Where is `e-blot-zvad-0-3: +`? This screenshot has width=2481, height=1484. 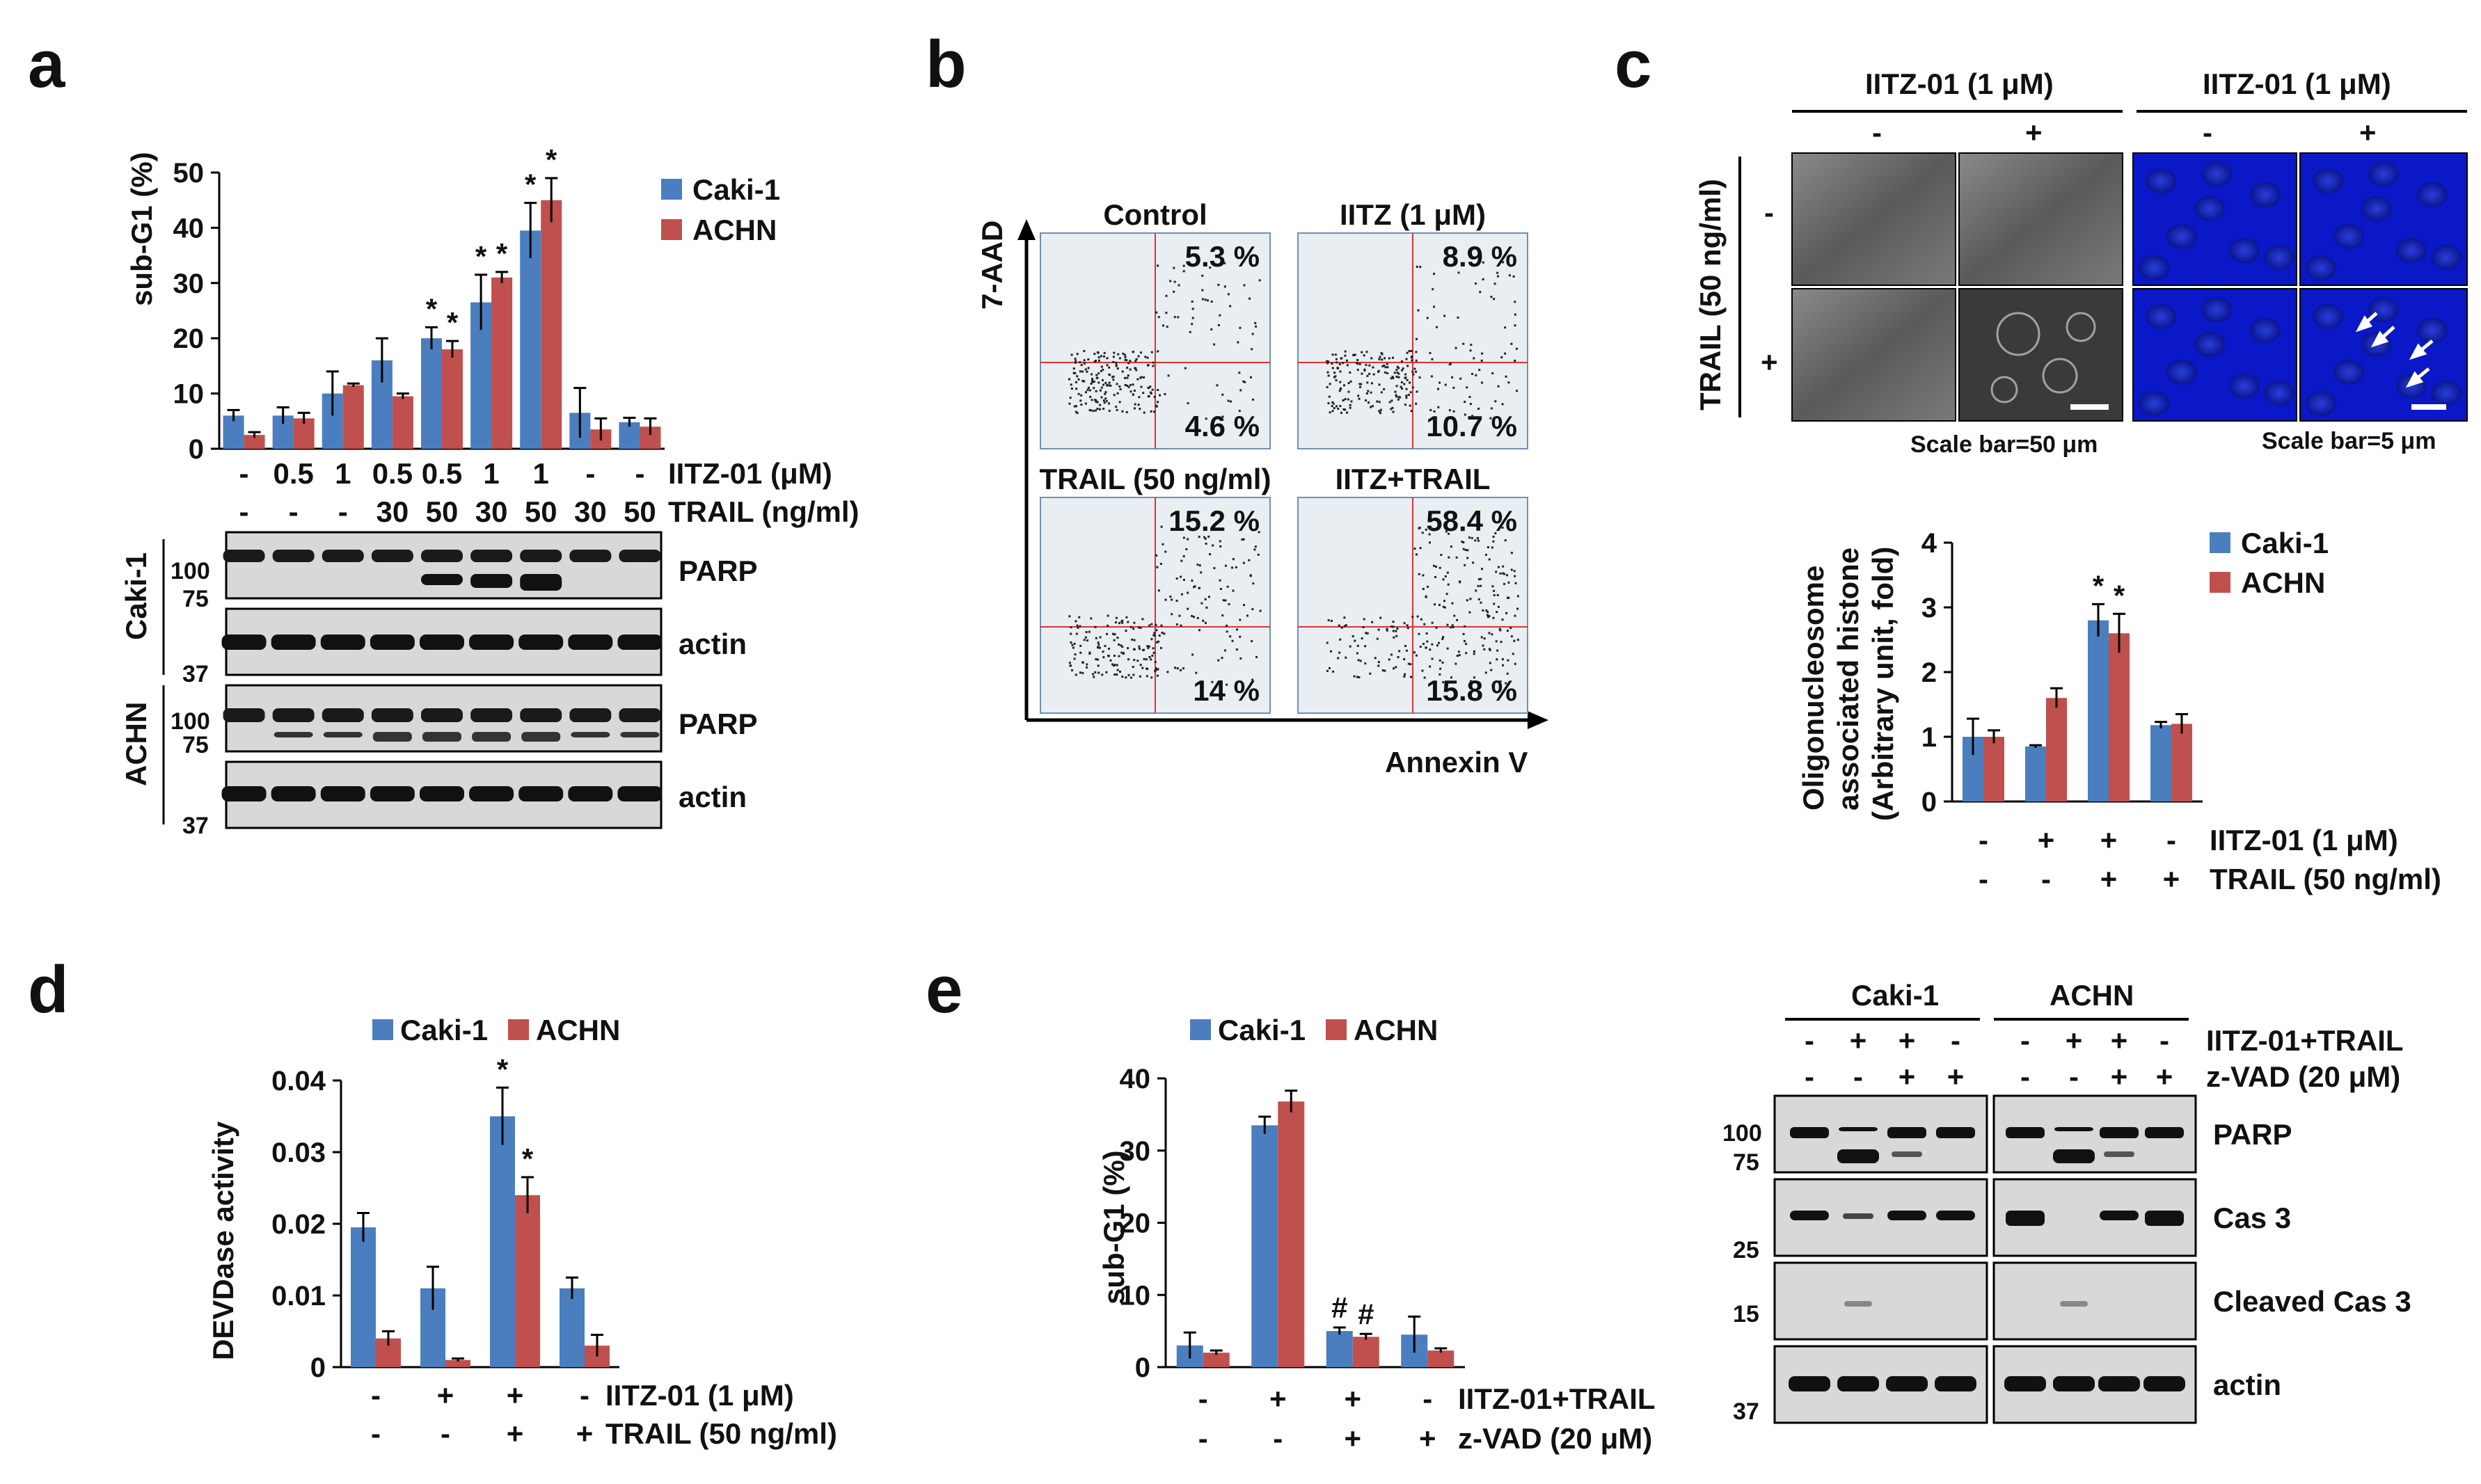 e-blot-zvad-0-3: + is located at coordinates (1956, 1077).